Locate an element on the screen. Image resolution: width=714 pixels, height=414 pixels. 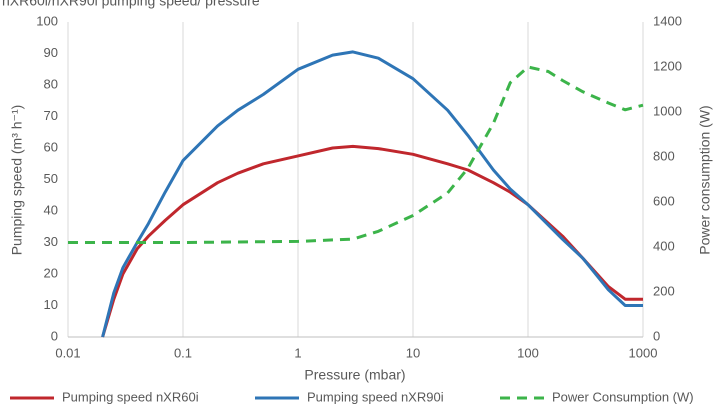
y2-tick-label: 1000 is located at coordinates (667, 110).